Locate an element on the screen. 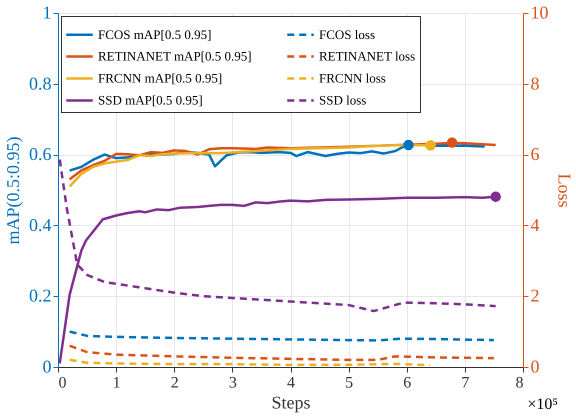 The width and height of the screenshot is (576, 416). y2-tick-label: 10 is located at coordinates (539, 12).